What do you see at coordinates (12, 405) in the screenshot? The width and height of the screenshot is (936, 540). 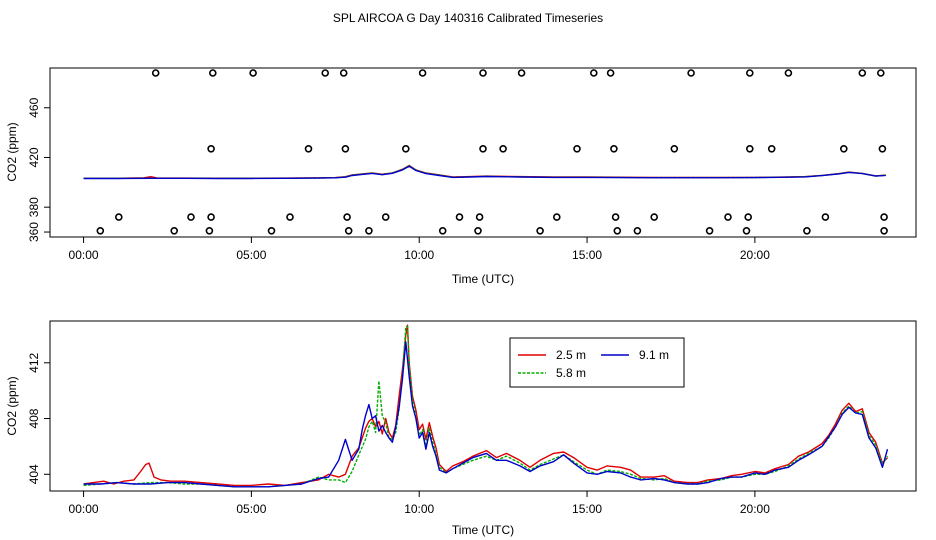 I see `bottom-y-axis-label: CO2 (ppm)` at bounding box center [12, 405].